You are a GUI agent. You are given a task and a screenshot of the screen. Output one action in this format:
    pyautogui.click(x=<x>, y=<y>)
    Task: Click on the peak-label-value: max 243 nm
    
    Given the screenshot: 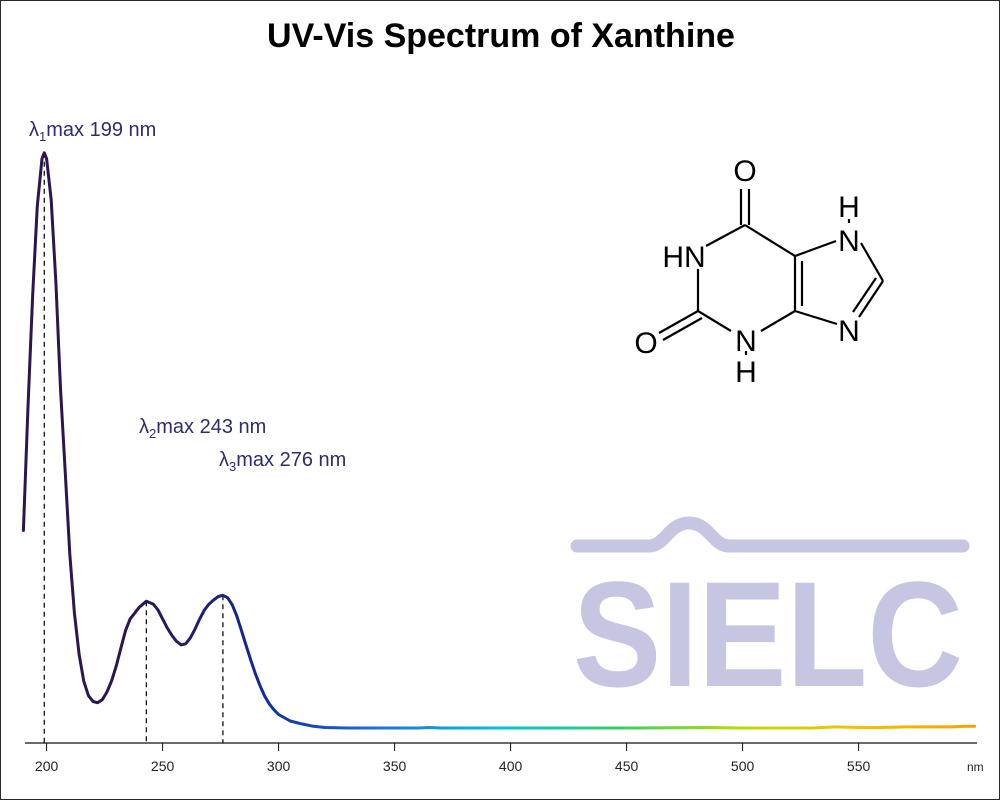 What is the action you would take?
    pyautogui.click(x=211, y=427)
    